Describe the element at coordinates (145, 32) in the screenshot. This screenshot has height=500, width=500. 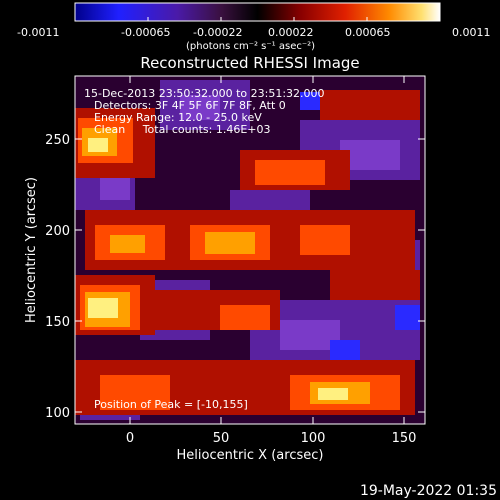
I see `colorbar-tick-label: -0.00065` at that location.